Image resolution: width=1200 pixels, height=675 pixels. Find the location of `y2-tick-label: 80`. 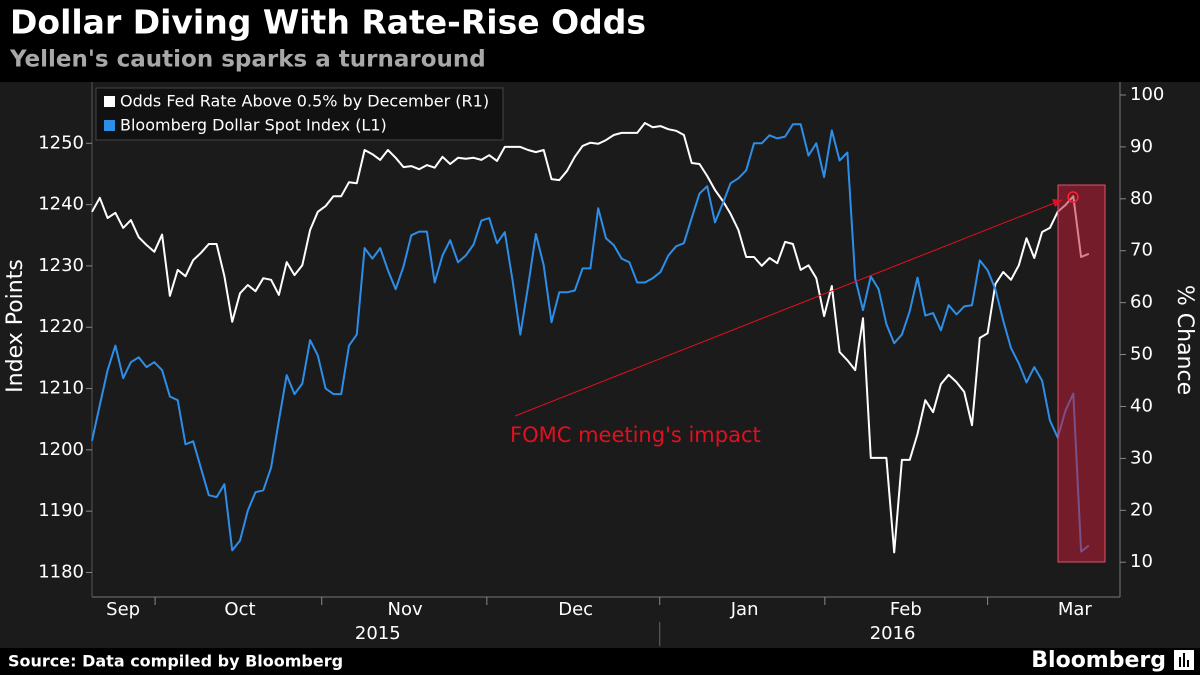

y2-tick-label: 80 is located at coordinates (1141, 198).